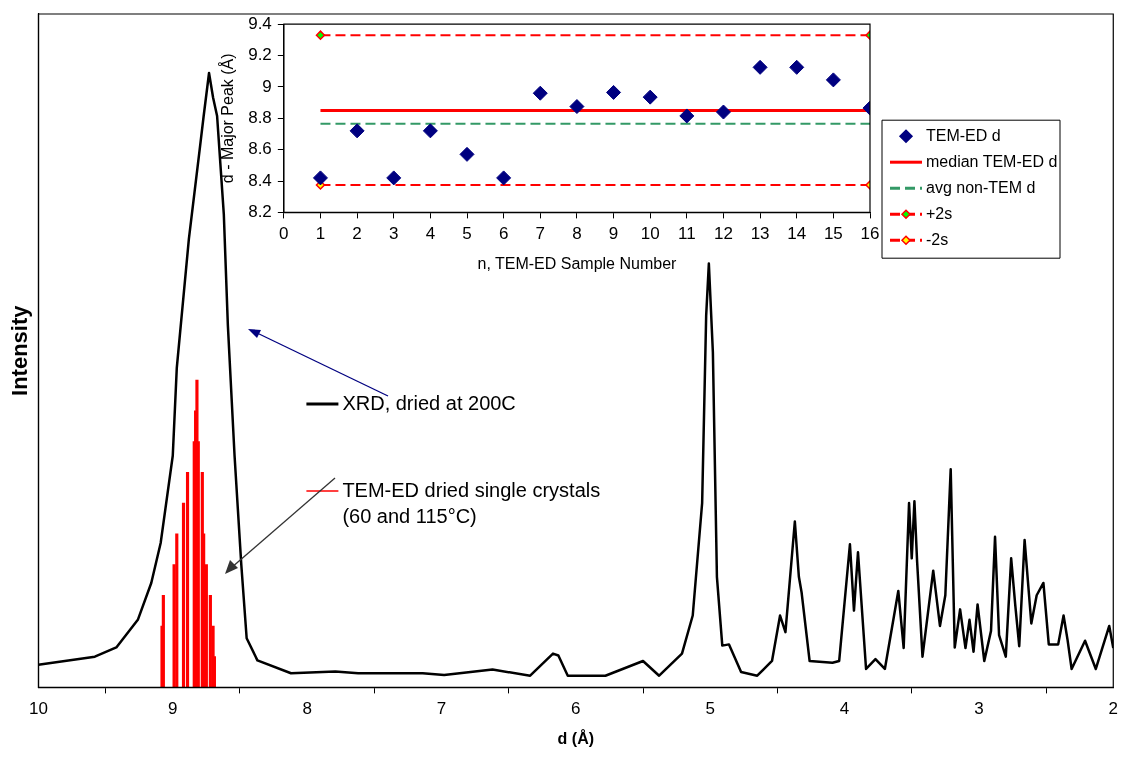 Image resolution: width=1124 pixels, height=757 pixels. I want to click on x-tick-label: 16, so click(870, 234).